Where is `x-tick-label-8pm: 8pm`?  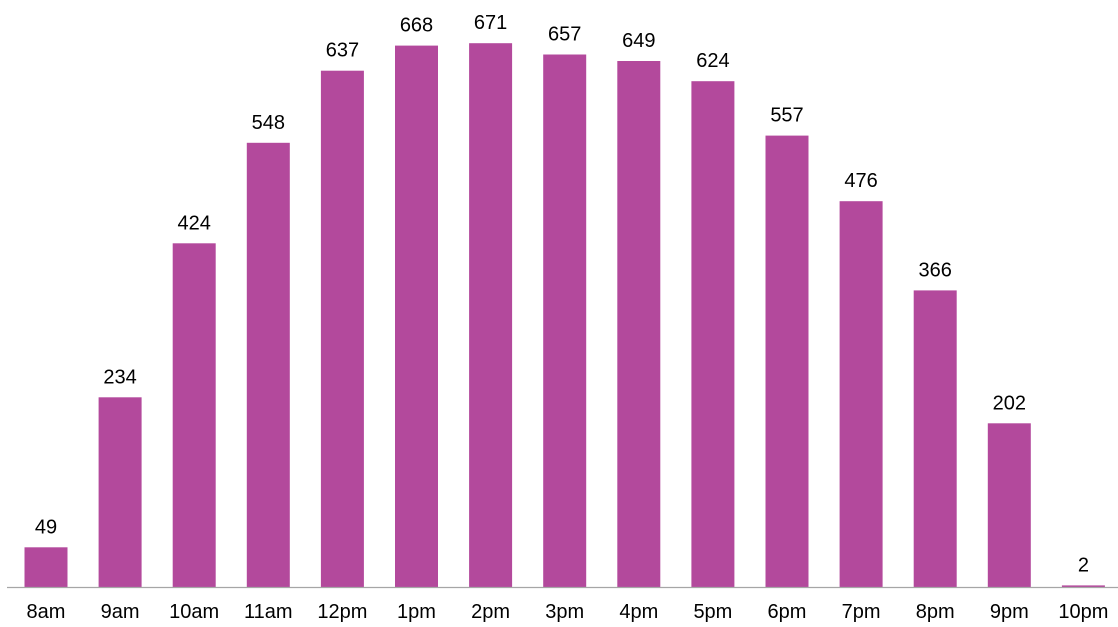
x-tick-label-8pm: 8pm is located at coordinates (935, 612).